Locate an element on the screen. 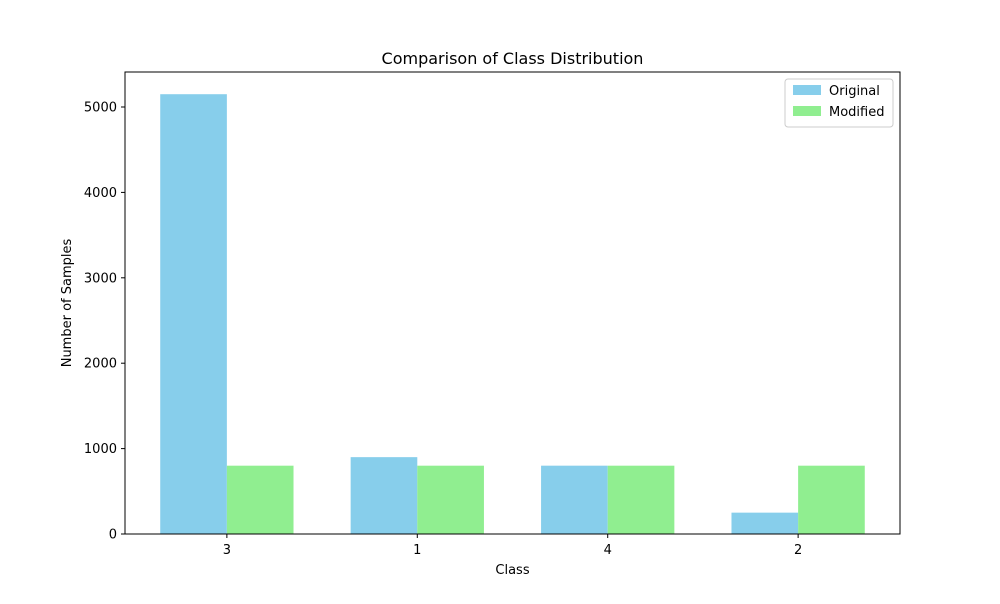 This screenshot has height=604, width=1000. y-tick-label: 3000 is located at coordinates (100, 278).